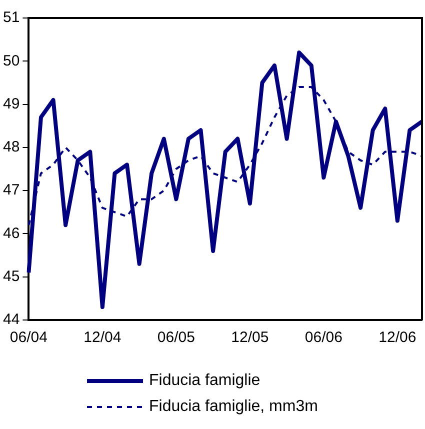  I want to click on legend-label: Fiducia famiglie, mm3m, so click(233, 407).